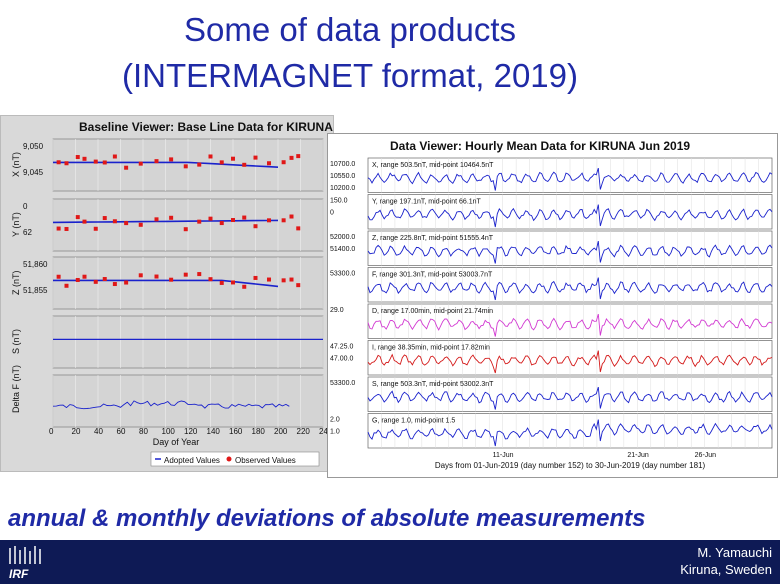  I want to click on hourly-tick-label: 10700.0, so click(342, 164).